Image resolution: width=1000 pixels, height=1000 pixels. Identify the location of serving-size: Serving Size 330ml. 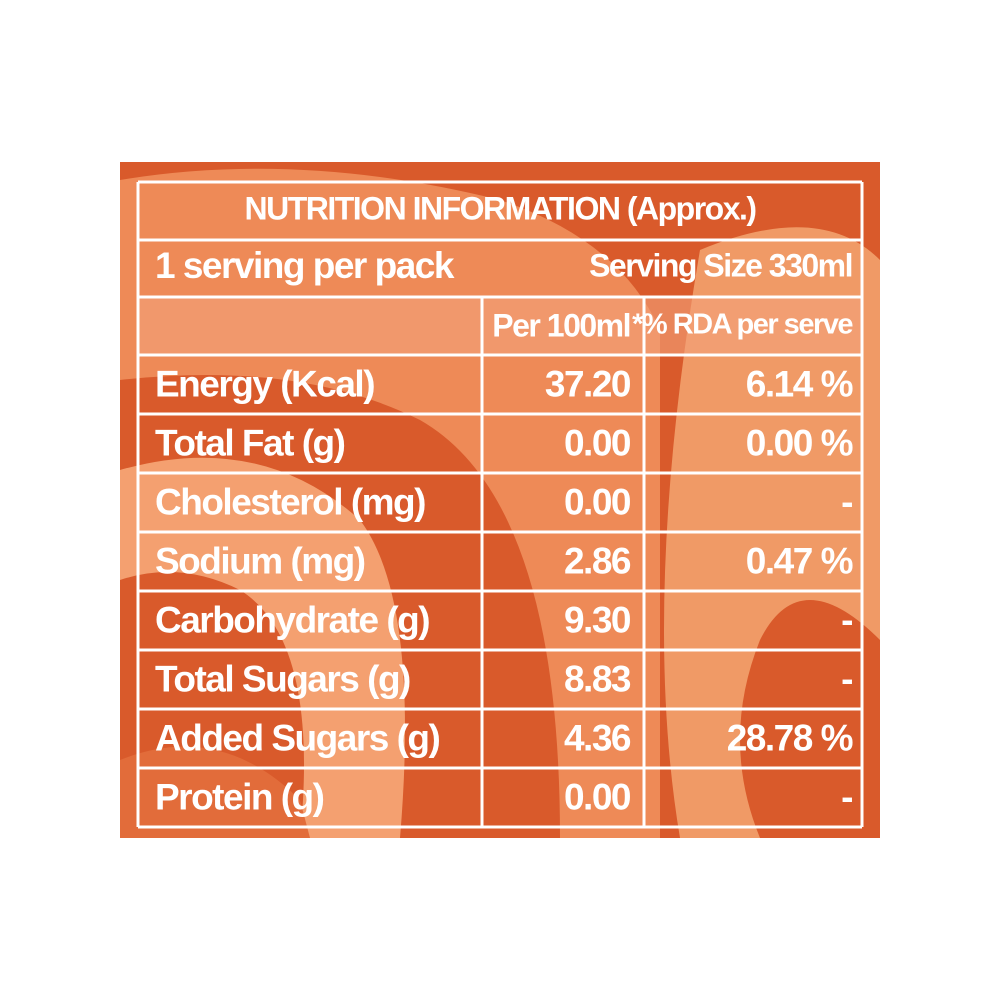
(720, 265).